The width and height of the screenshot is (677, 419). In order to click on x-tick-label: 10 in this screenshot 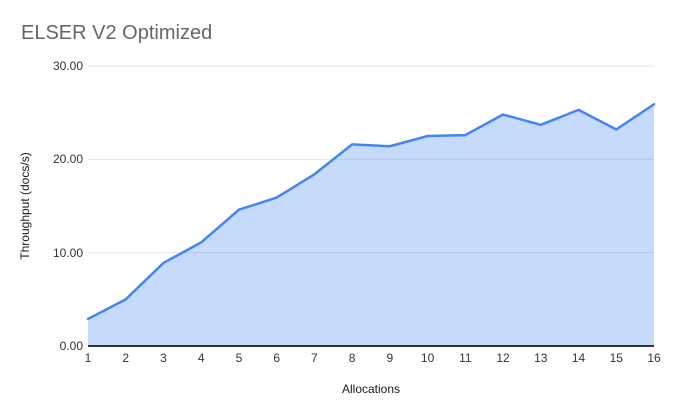, I will do `click(427, 358)`.